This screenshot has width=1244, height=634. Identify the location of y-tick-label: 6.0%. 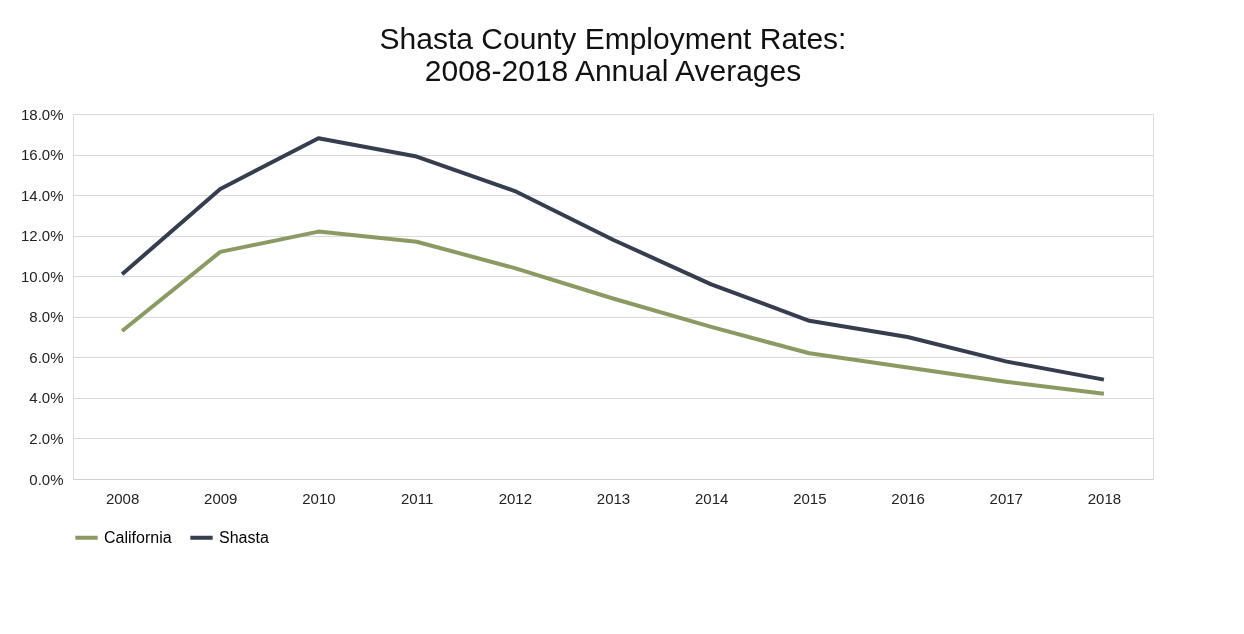
(46, 357).